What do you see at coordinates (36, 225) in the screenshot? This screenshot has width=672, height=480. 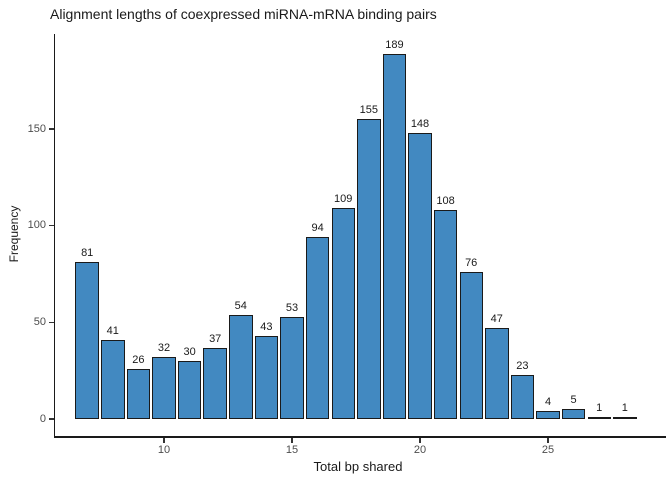 I see `y-tick-label: 100` at bounding box center [36, 225].